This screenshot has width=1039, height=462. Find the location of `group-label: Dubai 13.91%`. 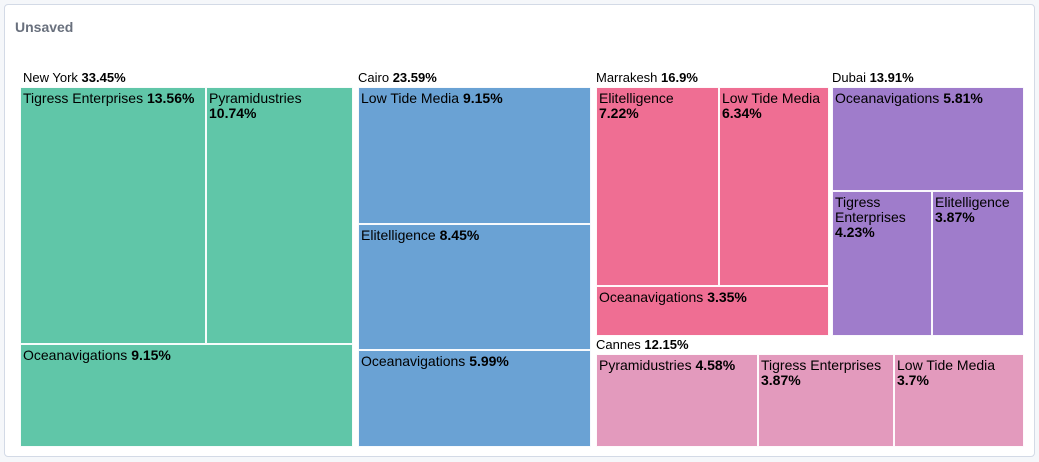

group-label: Dubai 13.91% is located at coordinates (873, 78).